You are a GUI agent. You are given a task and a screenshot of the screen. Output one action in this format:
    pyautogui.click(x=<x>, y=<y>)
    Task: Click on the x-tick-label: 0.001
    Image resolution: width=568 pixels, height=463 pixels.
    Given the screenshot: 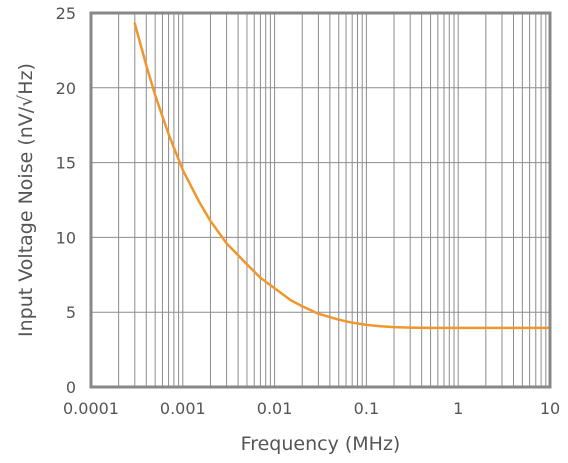 What is the action you would take?
    pyautogui.click(x=183, y=408)
    